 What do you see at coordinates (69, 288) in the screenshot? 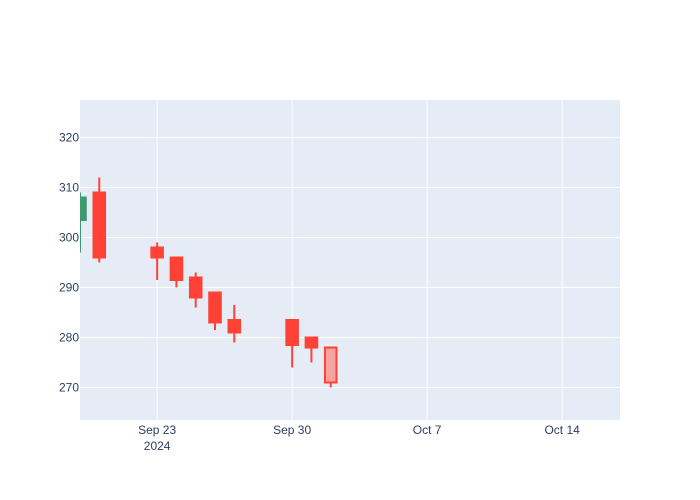
I see `y-tick-label: 290` at bounding box center [69, 288].